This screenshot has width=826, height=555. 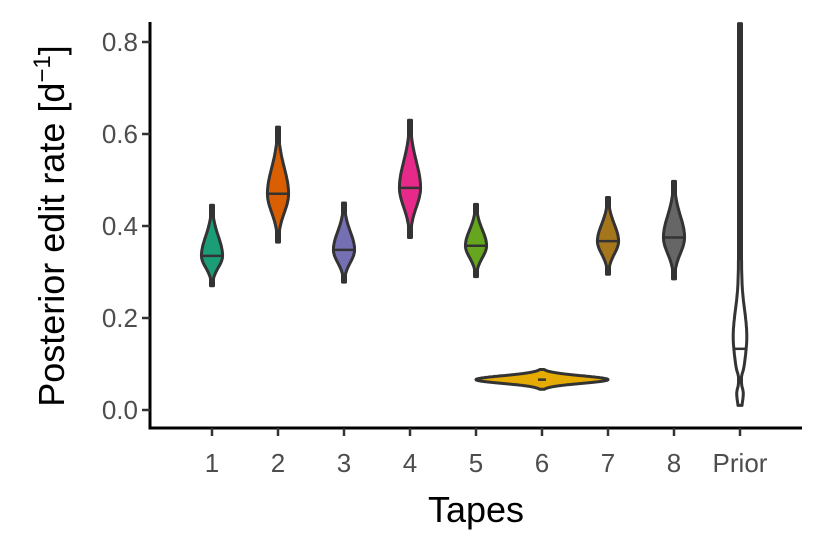 What do you see at coordinates (120, 410) in the screenshot?
I see `y-tick-label: 0.0` at bounding box center [120, 410].